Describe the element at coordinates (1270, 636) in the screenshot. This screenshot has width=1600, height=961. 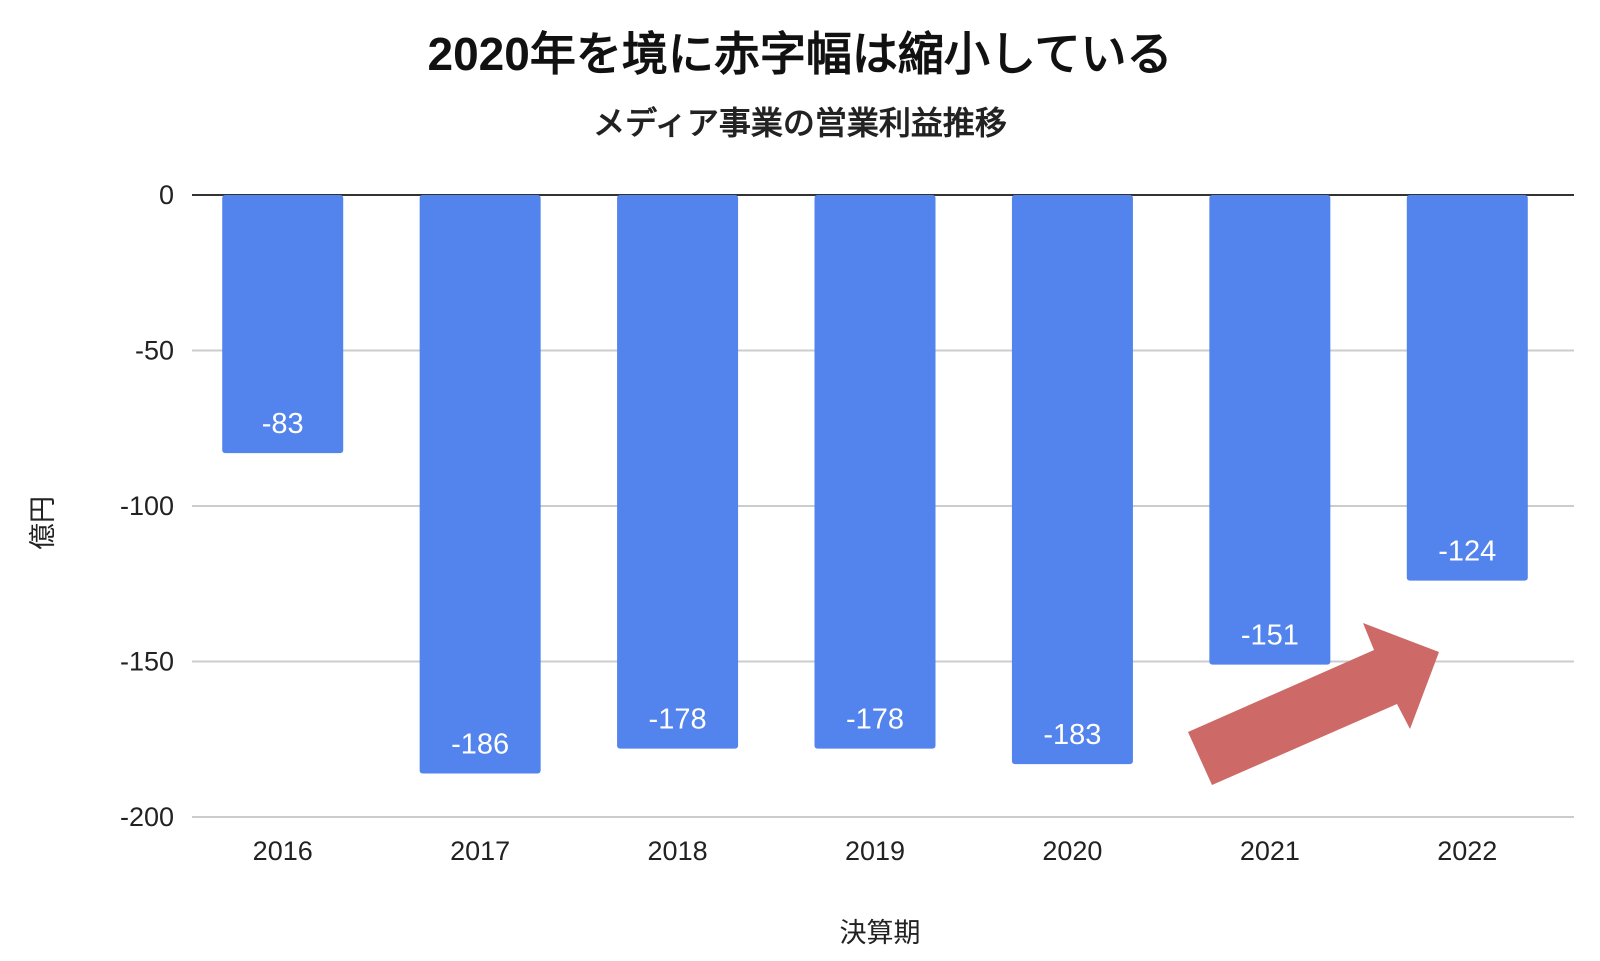
I see `data-label-2021: -151` at that location.